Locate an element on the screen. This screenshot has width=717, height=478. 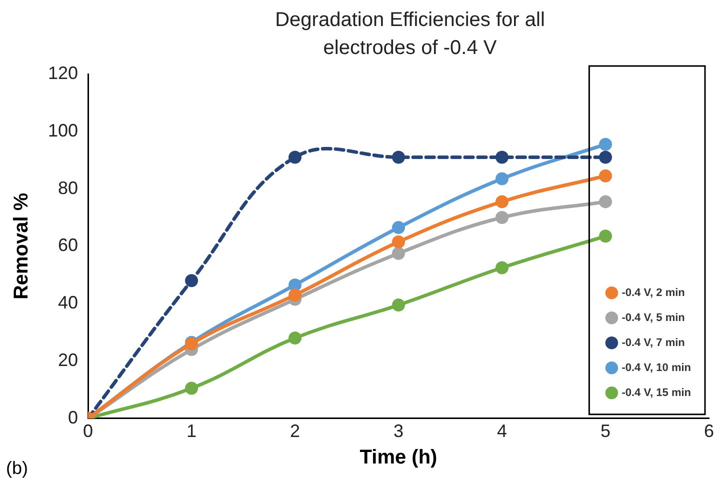
y-tick-label: 100 is located at coordinates (63, 130).